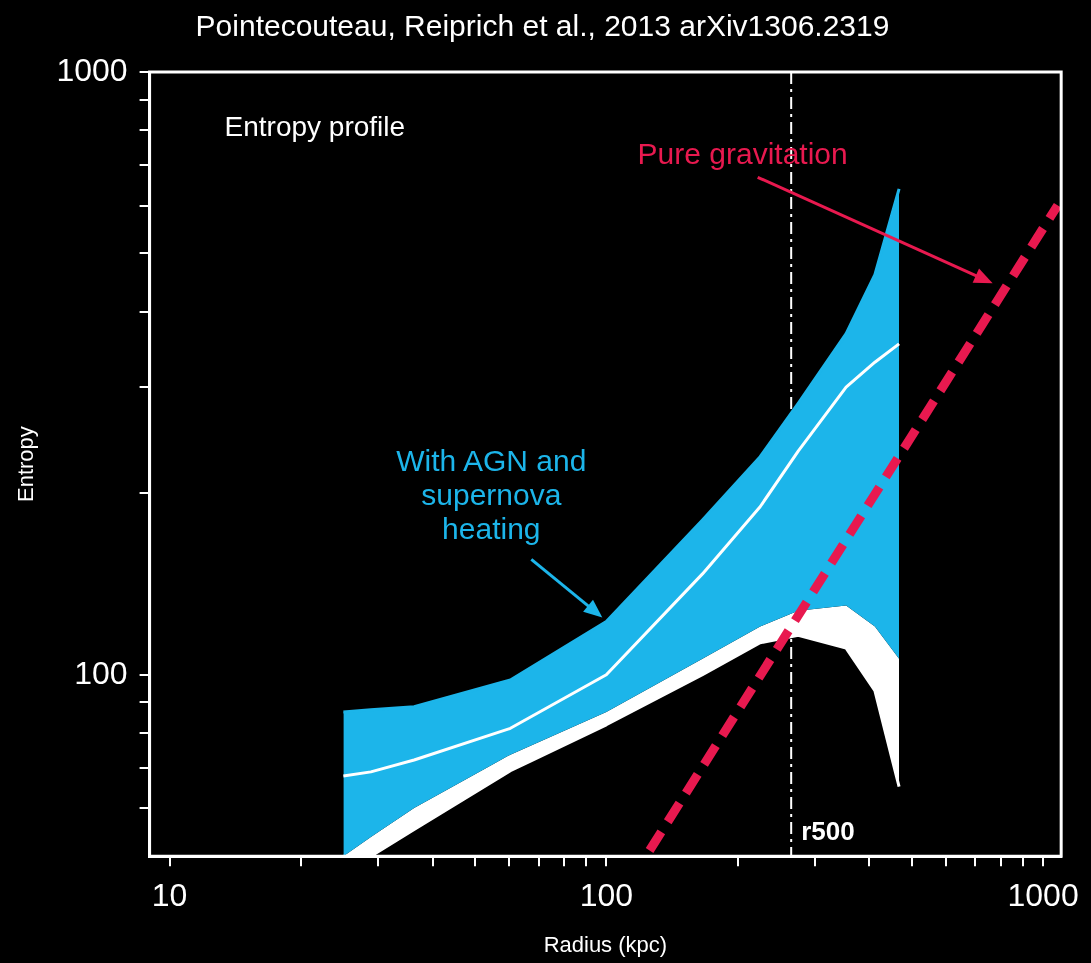  Describe the element at coordinates (542, 26) in the screenshot. I see `chart-title: Pointecouteau, Reiprich et al., 2013 arXiv1306.2319` at that location.